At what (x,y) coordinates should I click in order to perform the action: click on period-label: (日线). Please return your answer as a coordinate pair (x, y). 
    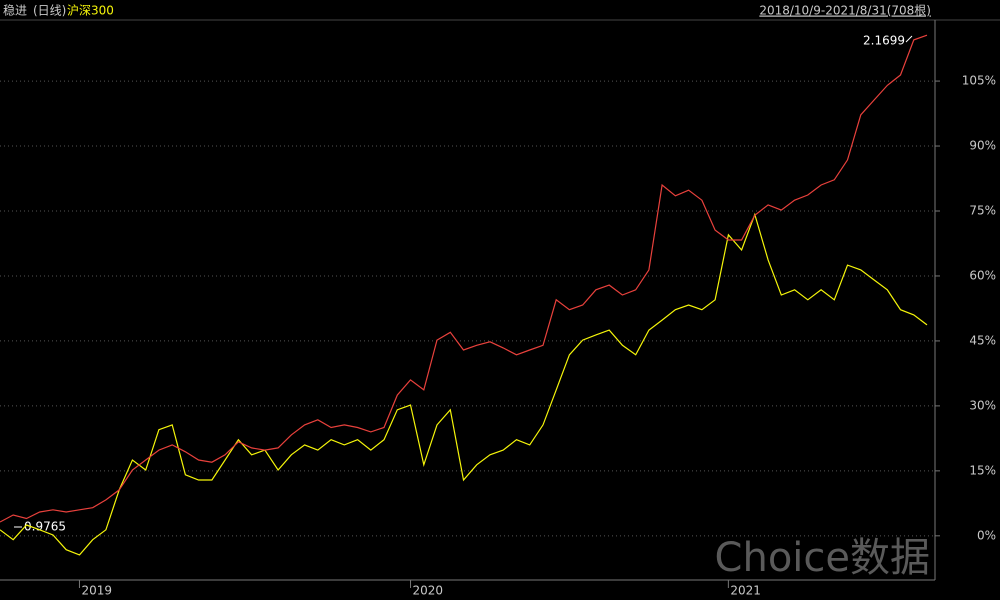
    Looking at the image, I should click on (49, 11).